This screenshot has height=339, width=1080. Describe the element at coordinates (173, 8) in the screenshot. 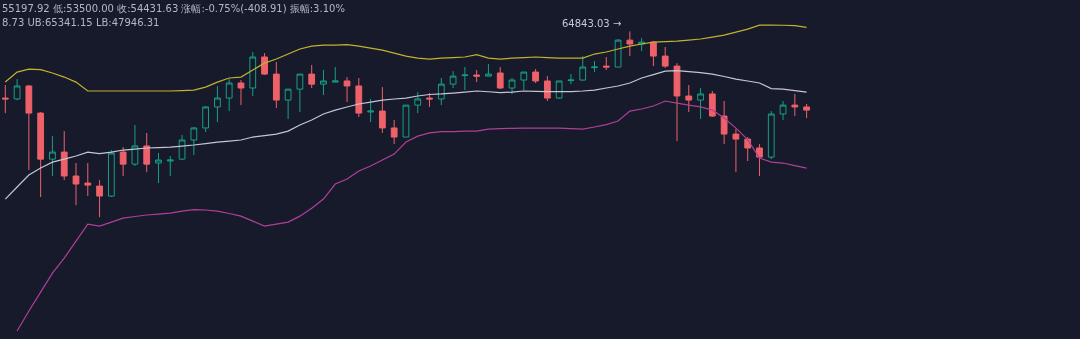

I see `text: 55197.92 低:53500.00 收:54431.63 涨幅:-0.75%(-408.91) 振幅:3.10%` at that location.